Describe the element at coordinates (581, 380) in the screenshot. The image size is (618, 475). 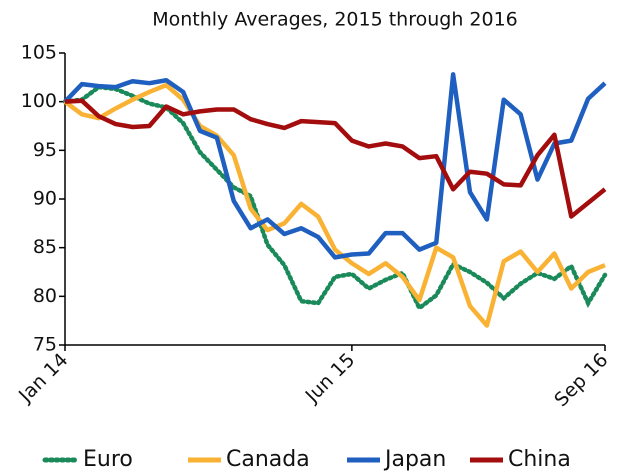
I see `x-tick-label: Sep 16` at that location.